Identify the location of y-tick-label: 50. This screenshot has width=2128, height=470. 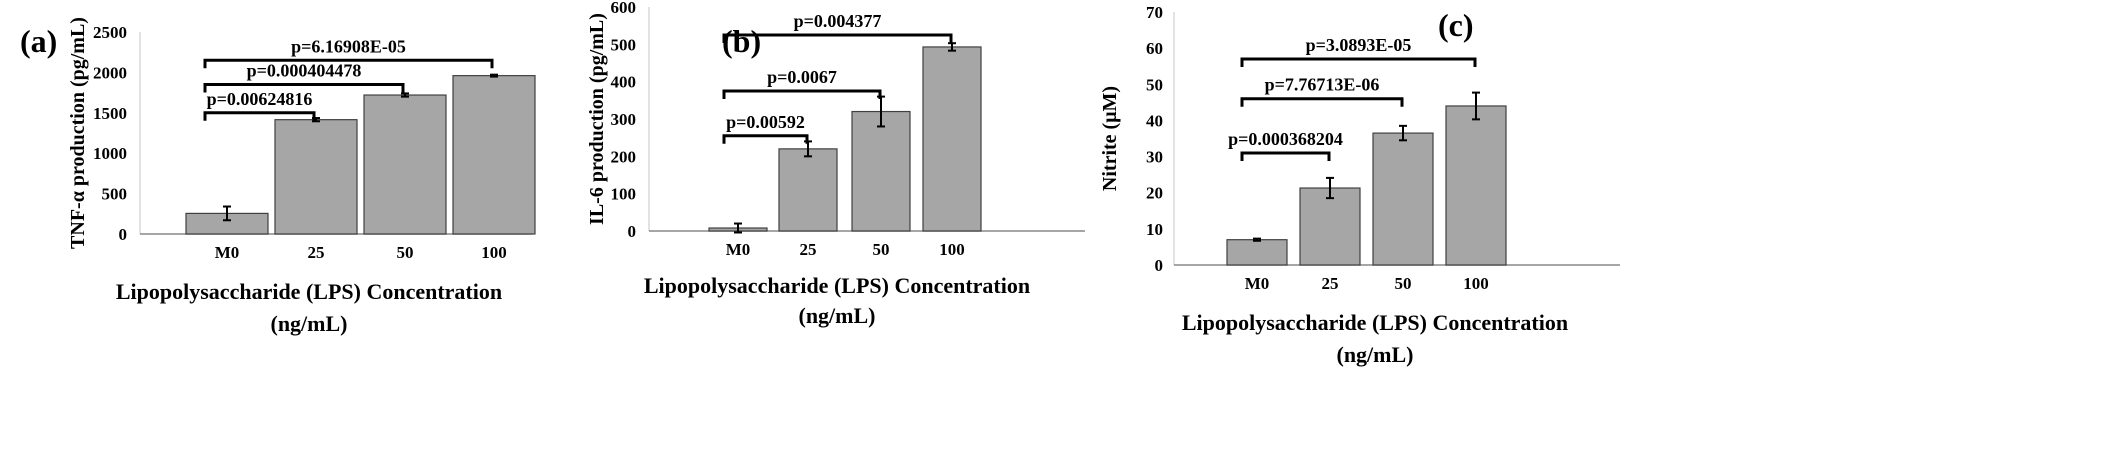
(1154, 84).